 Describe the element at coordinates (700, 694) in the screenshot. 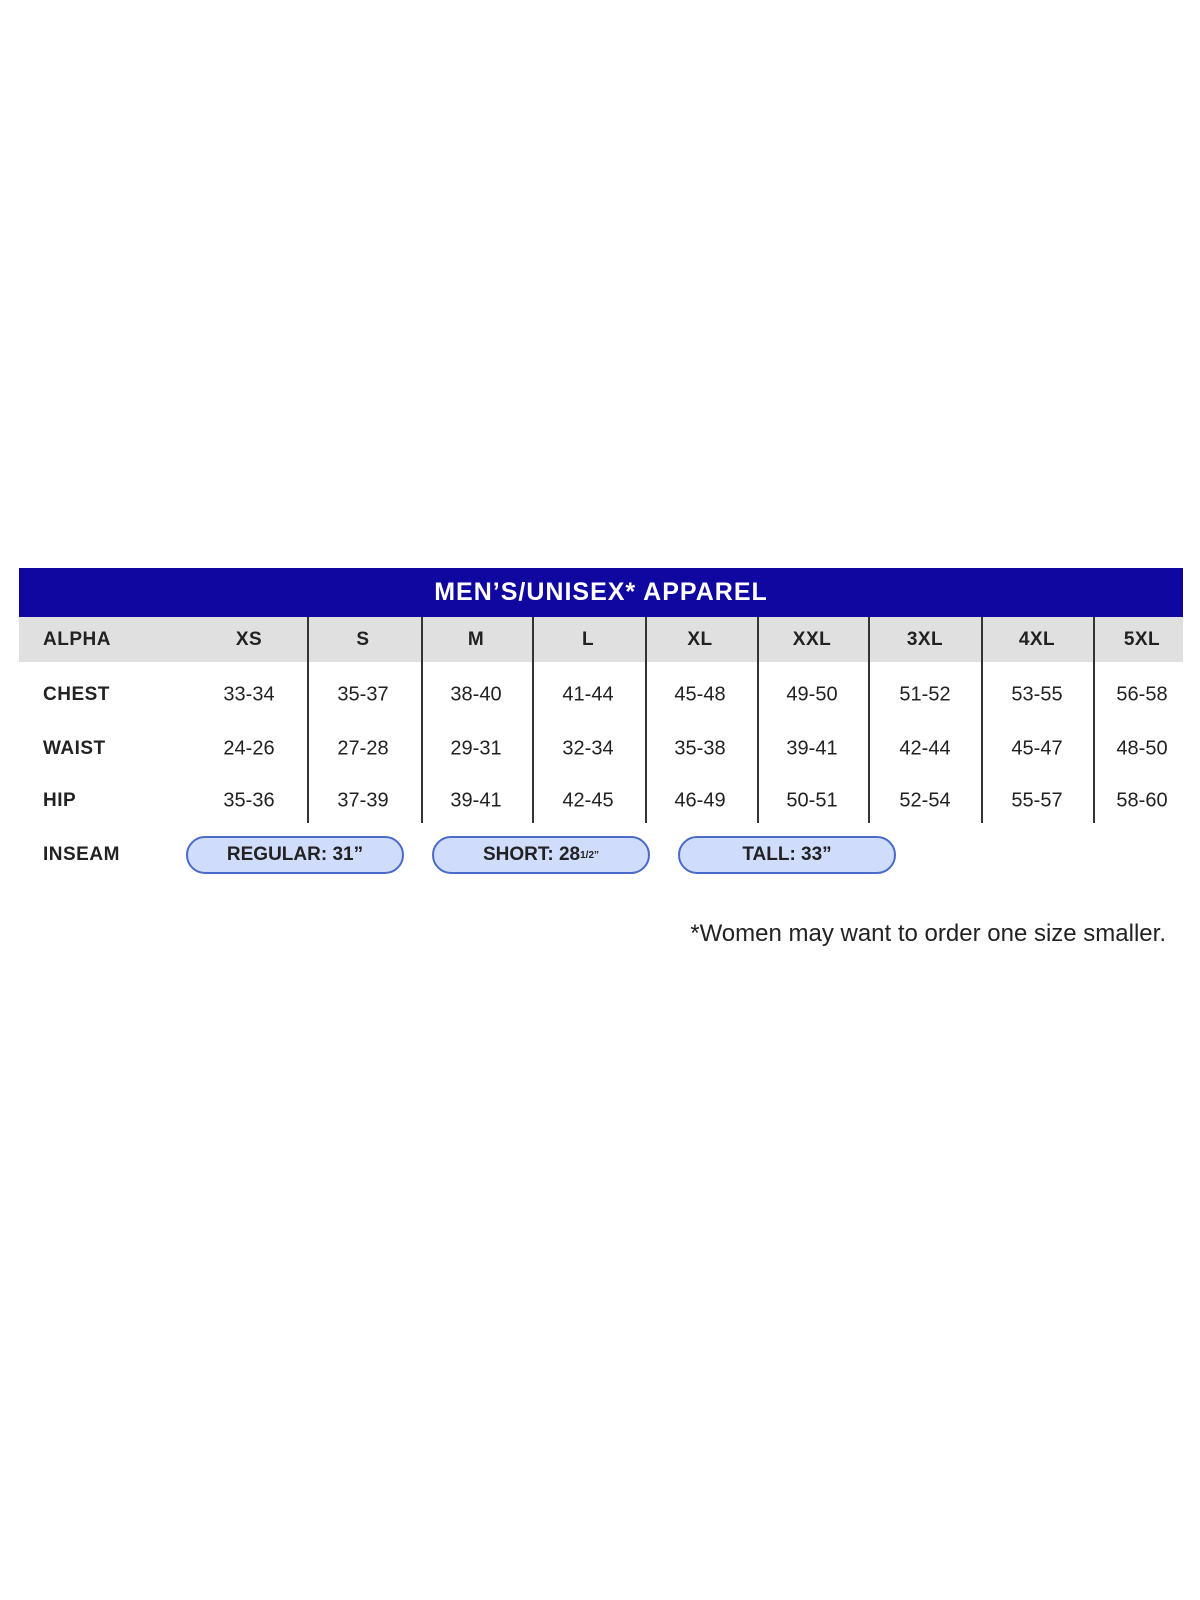

I see `table-cell: 45-48` at that location.